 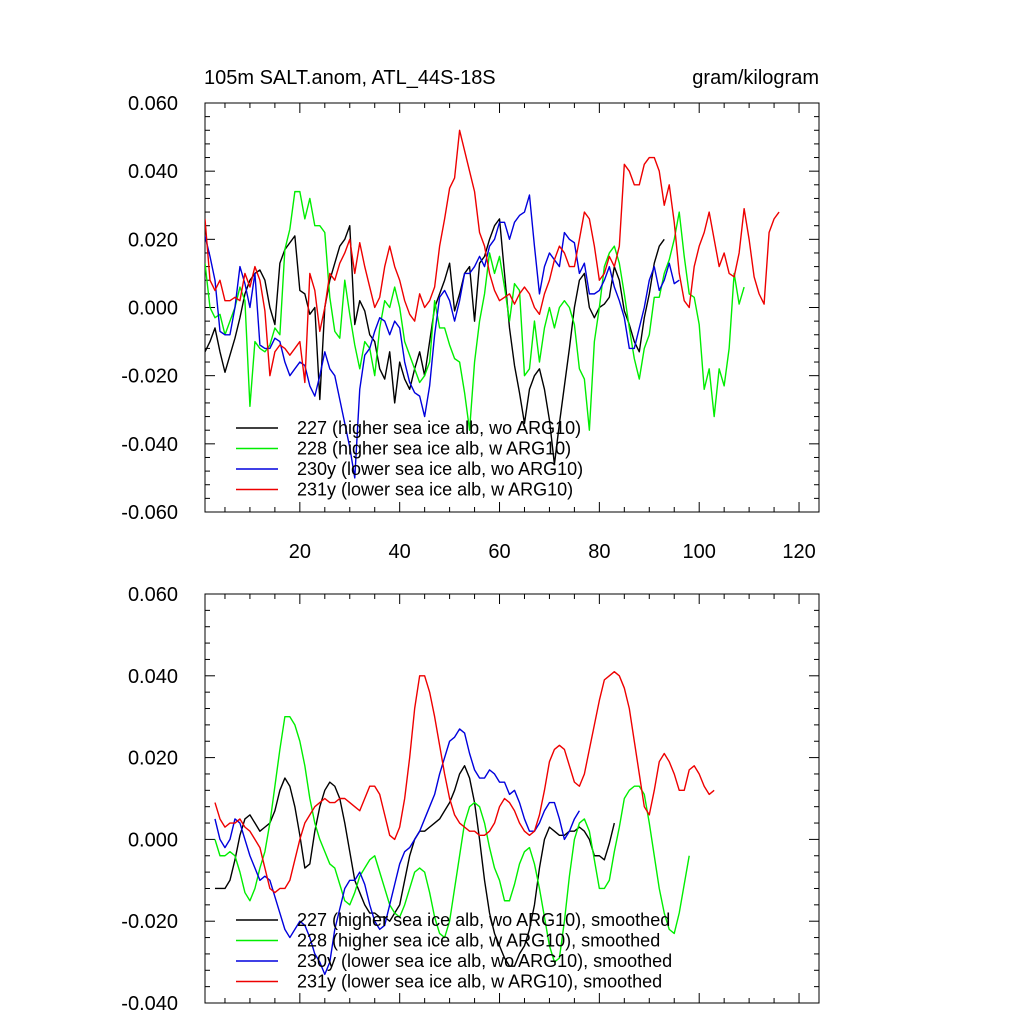 I want to click on x-tick-label: 100, so click(x=699, y=552).